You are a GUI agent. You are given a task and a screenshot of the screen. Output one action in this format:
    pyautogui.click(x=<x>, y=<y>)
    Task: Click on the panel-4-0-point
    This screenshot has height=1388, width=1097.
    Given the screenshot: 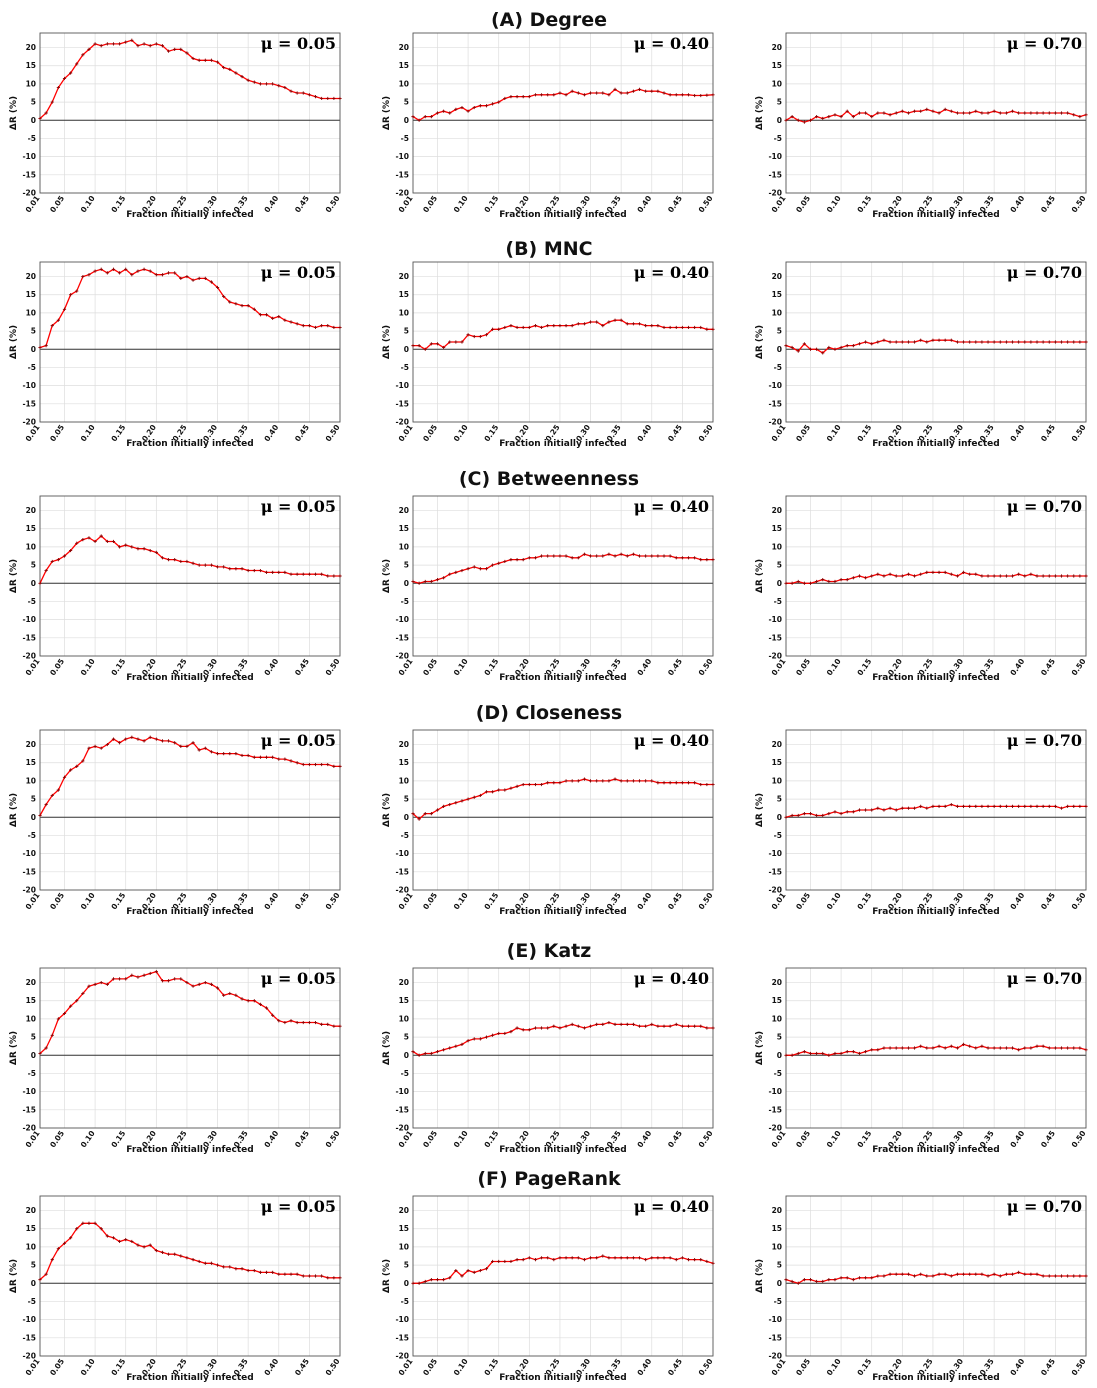 What is the action you would take?
    pyautogui.click(x=322, y=1024)
    